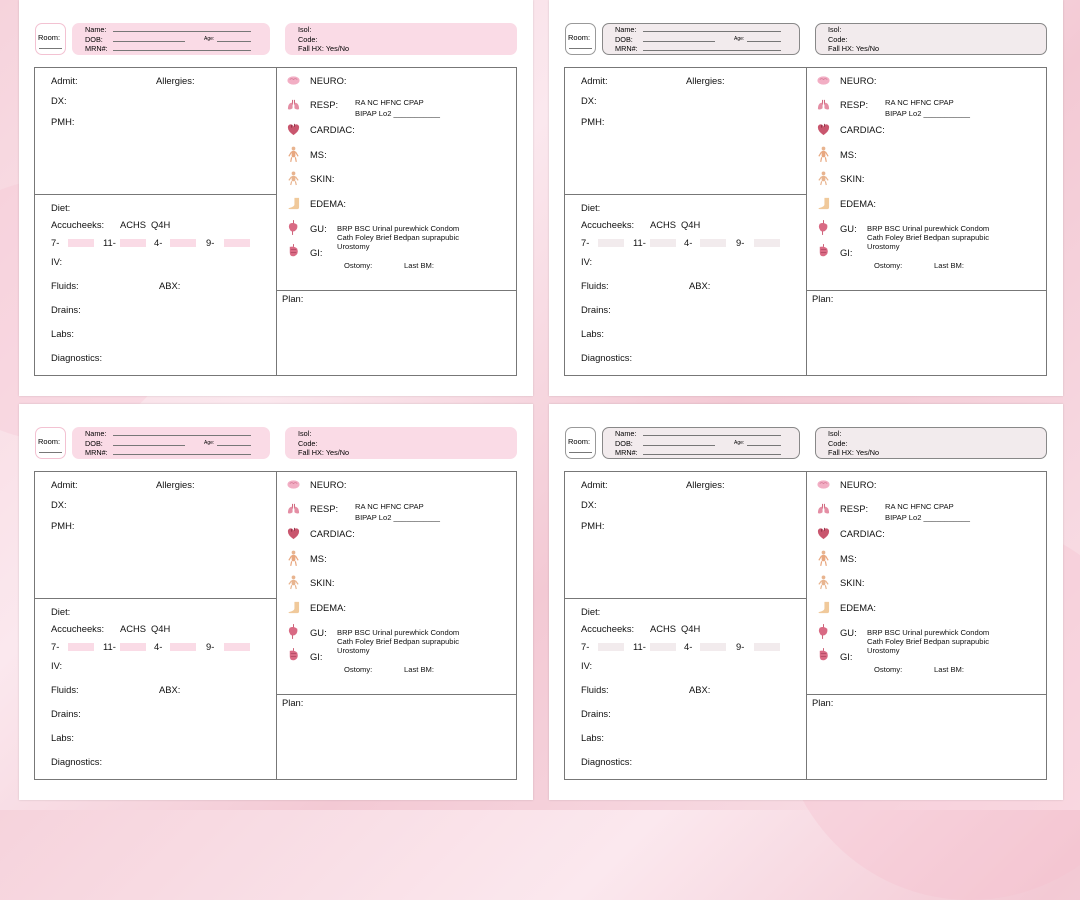  Describe the element at coordinates (389, 506) in the screenshot. I see `resp-options-row1: RA NC HFNC CPAP` at that location.